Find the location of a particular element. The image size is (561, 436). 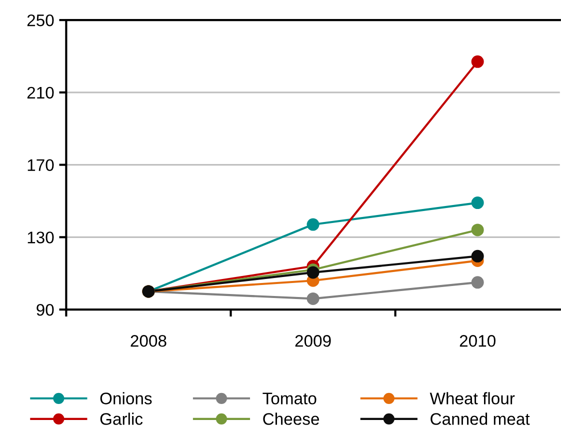

y-tick-label: 130 is located at coordinates (41, 238).